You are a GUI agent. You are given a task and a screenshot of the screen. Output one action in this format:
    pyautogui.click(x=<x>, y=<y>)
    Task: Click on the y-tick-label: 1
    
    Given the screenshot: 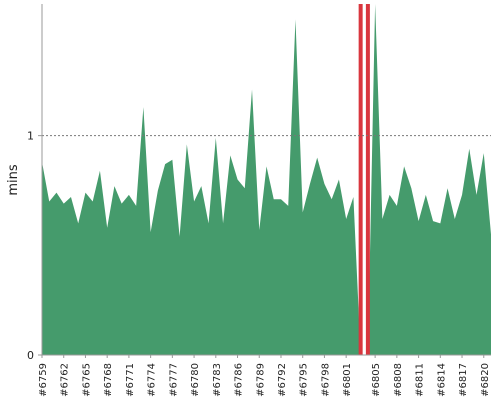 What is the action you would take?
    pyautogui.click(x=30, y=136)
    